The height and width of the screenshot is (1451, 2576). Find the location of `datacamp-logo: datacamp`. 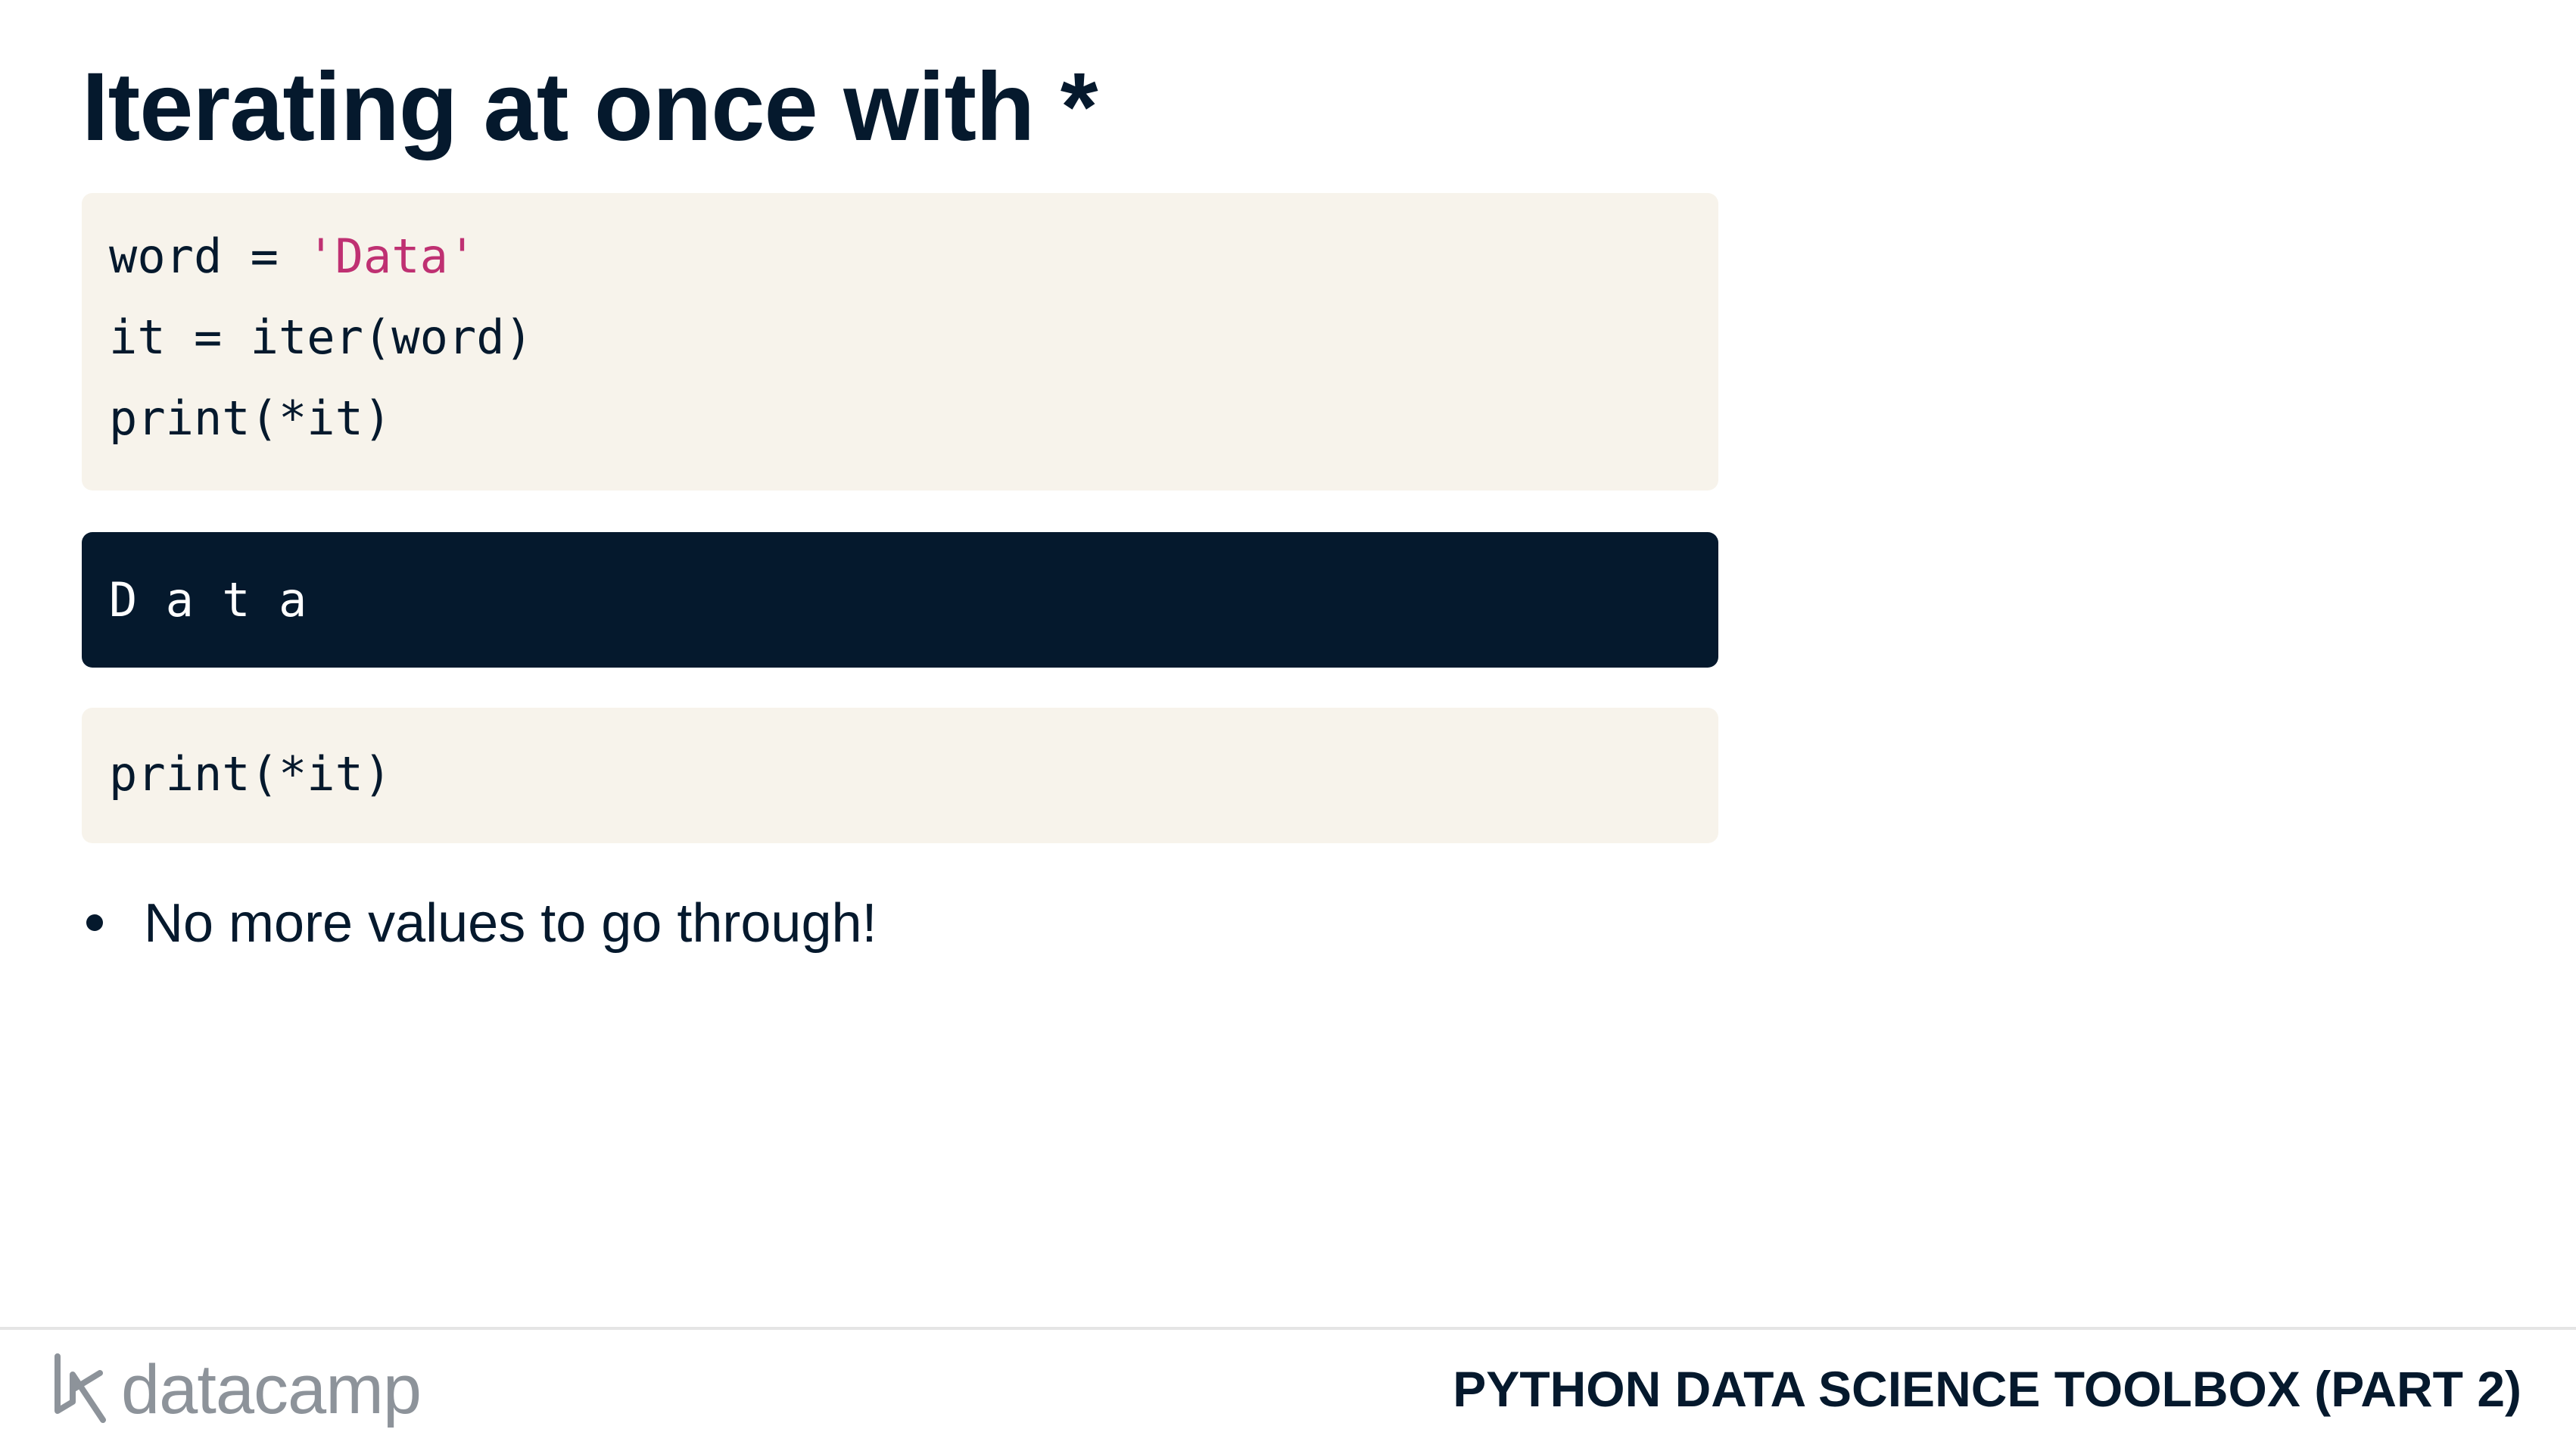

datacamp-logo: datacamp is located at coordinates (237, 1390).